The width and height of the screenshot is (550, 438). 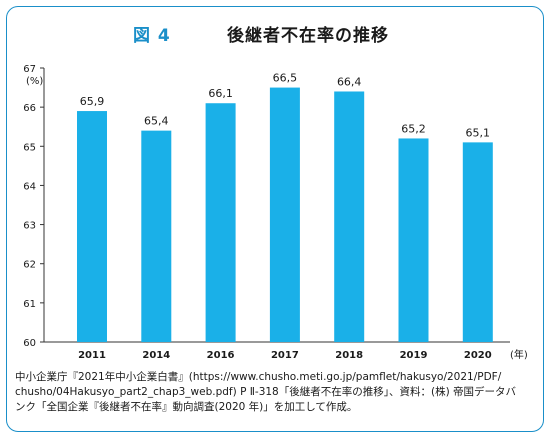 I want to click on chart-title: 後継者不在率の推移, so click(x=308, y=36).